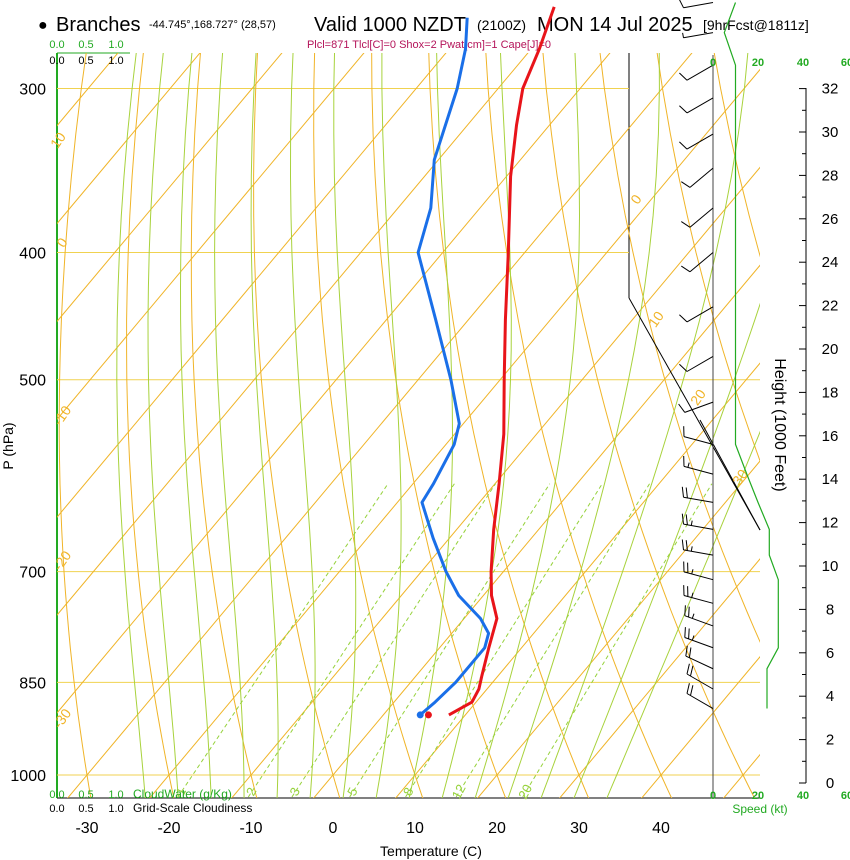  Describe the element at coordinates (32, 573) in the screenshot. I see `pressure-tick-700: 700` at that location.